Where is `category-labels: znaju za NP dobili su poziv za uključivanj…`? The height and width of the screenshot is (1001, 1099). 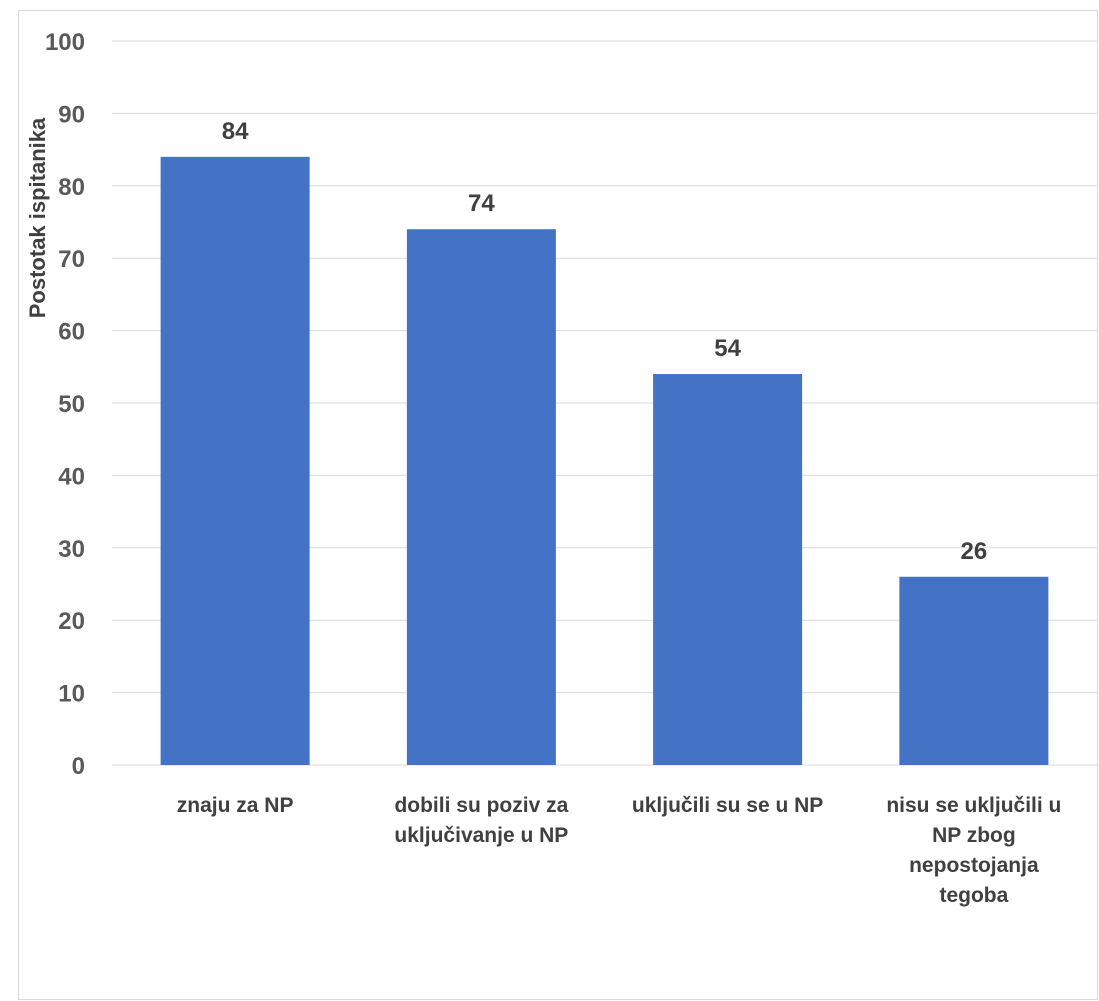 category-labels: znaju za NP dobili su poziv za uključivanj… is located at coordinates (619, 850).